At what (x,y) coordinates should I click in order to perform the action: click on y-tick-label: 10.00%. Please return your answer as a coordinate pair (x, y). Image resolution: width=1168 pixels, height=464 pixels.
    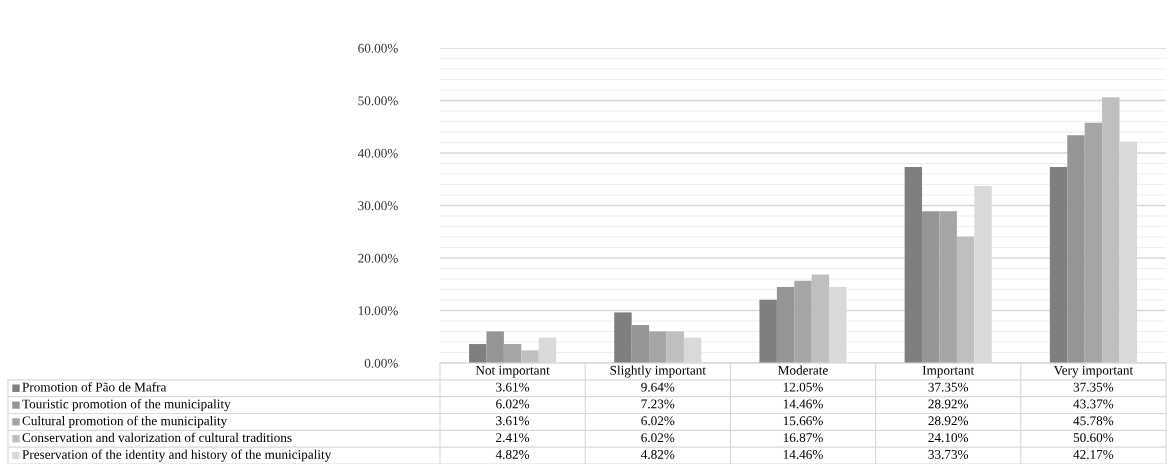
    Looking at the image, I should click on (378, 311).